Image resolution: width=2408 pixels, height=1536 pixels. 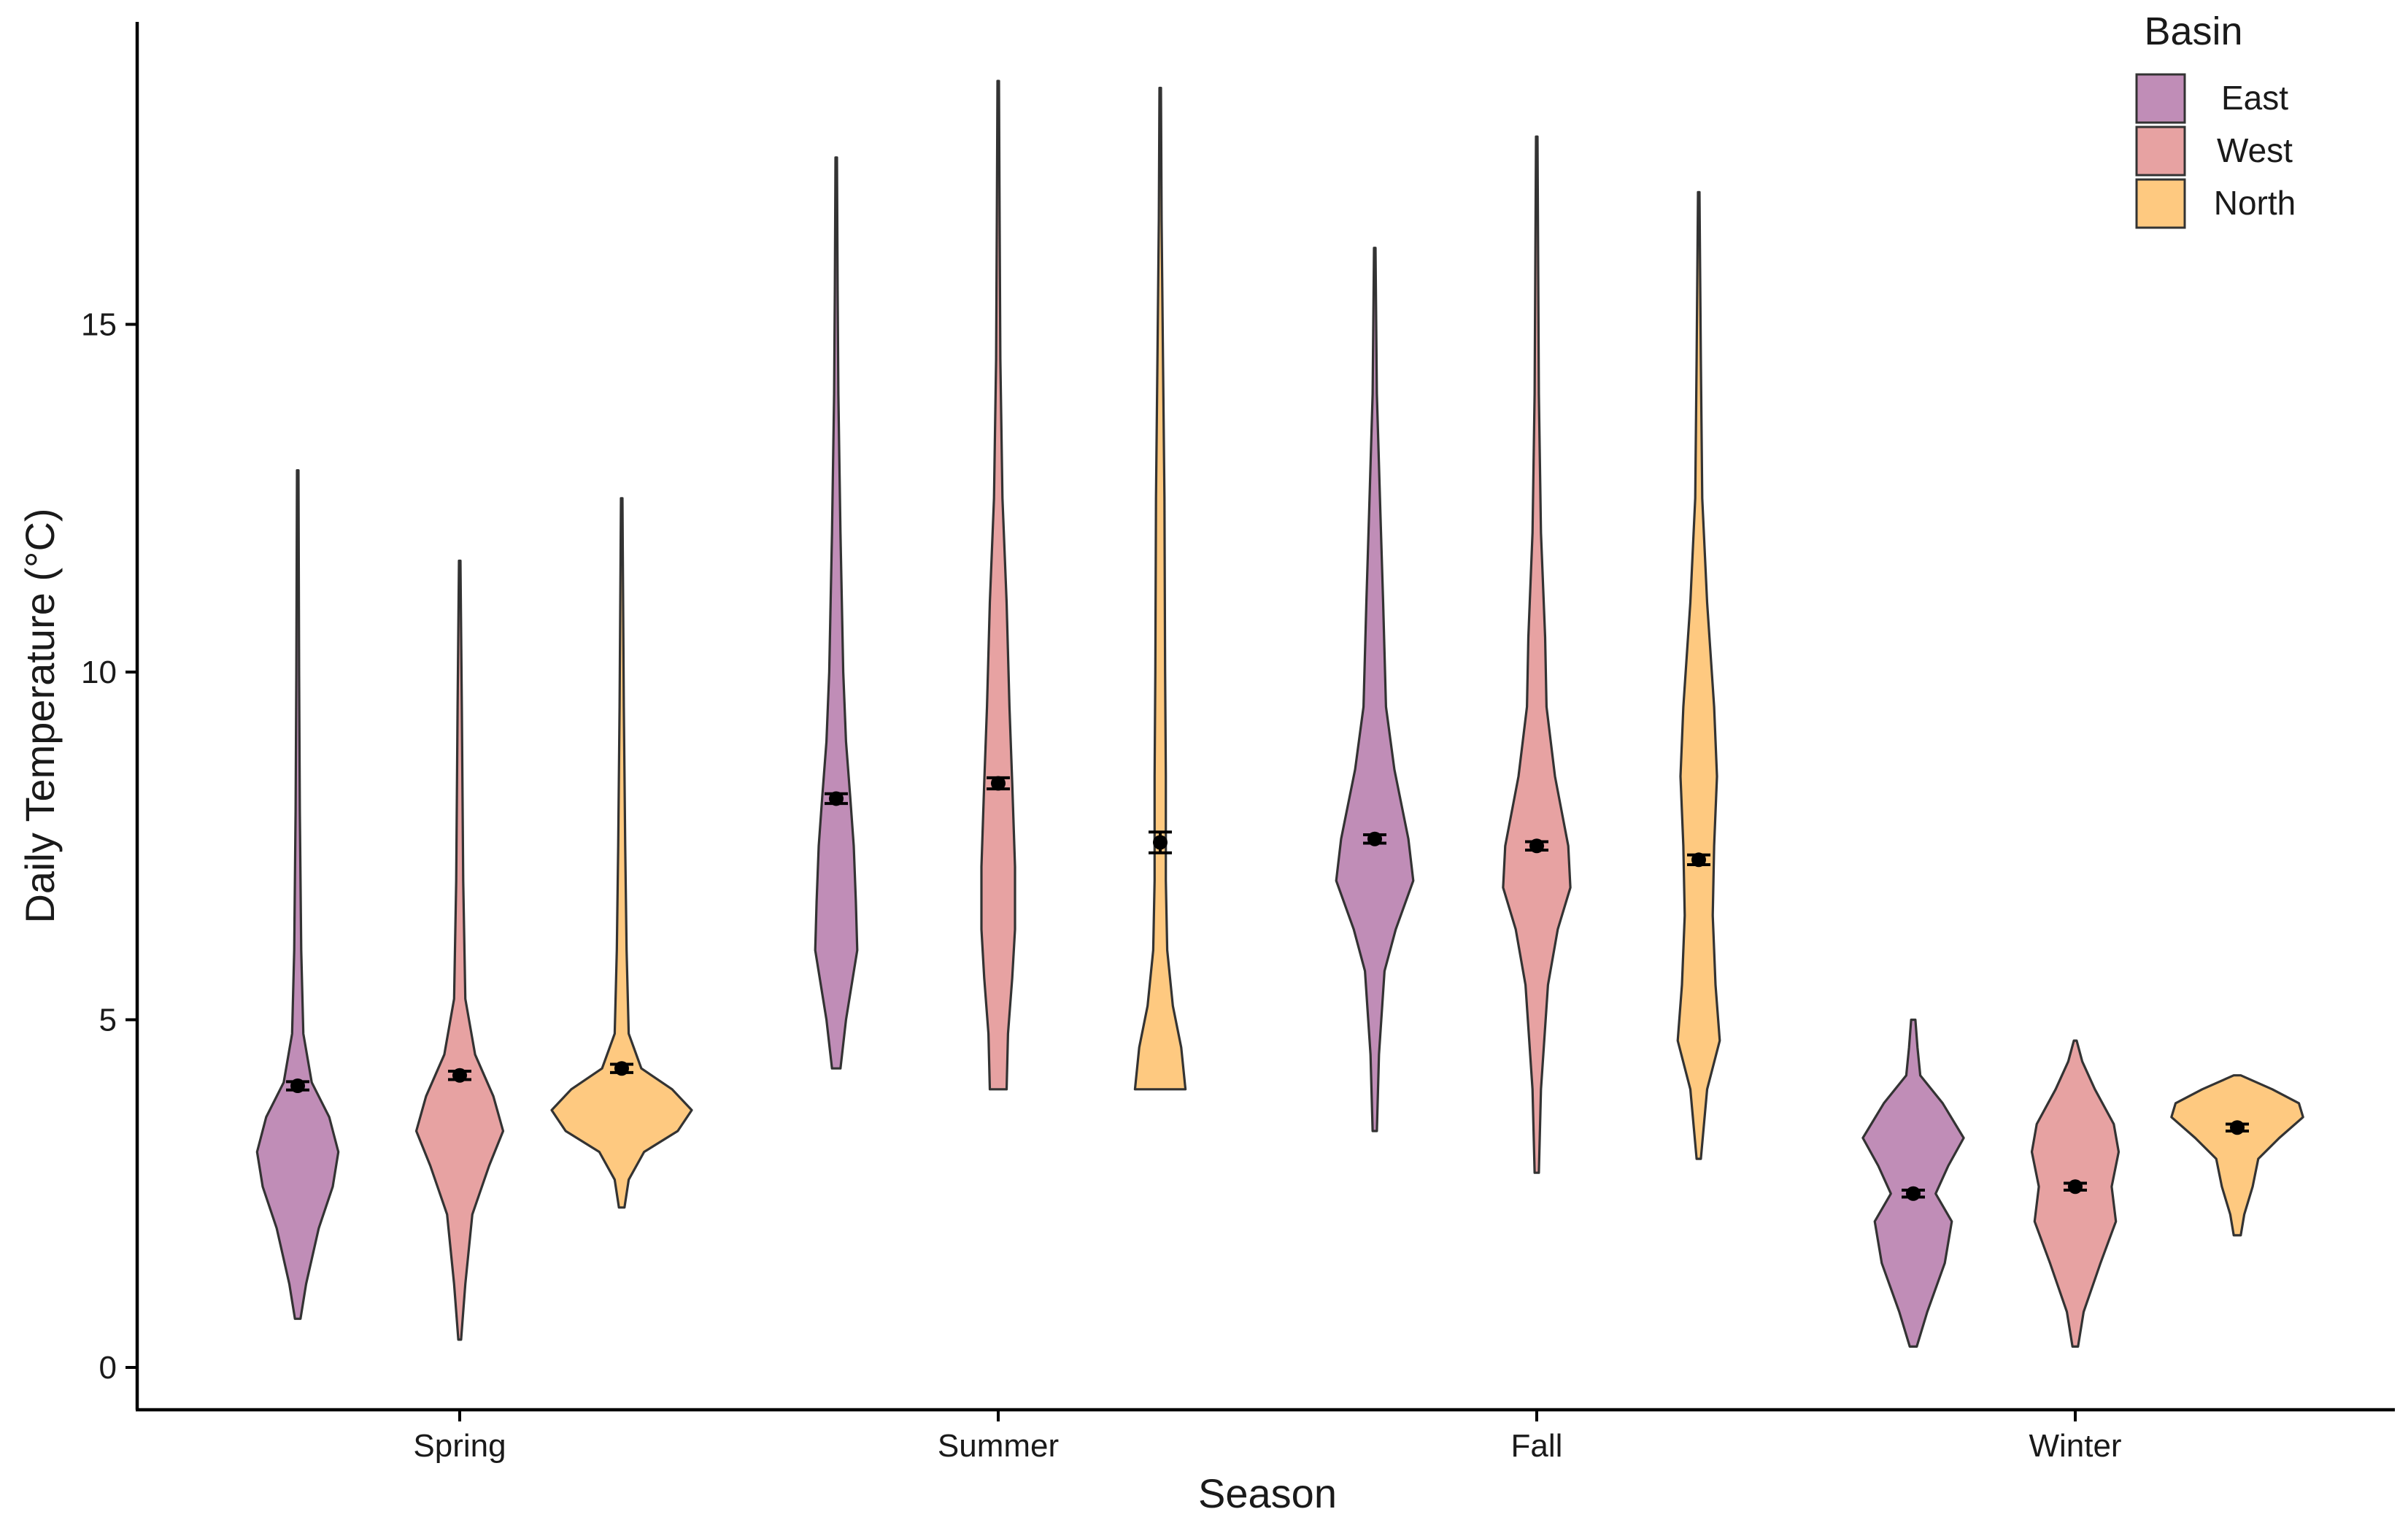 What do you see at coordinates (998, 1446) in the screenshot?
I see `x-tick-label: Summer` at bounding box center [998, 1446].